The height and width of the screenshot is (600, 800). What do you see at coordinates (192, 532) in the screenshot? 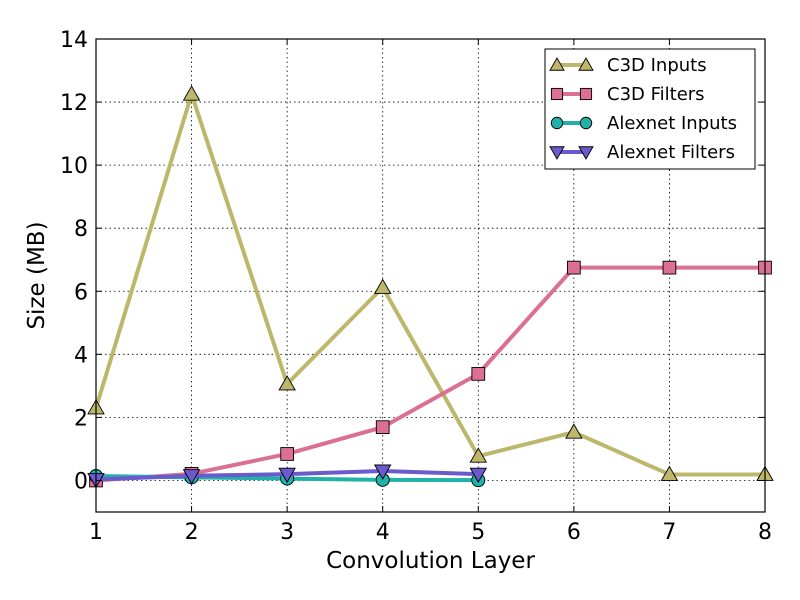
I see `x-tick-label: 2` at bounding box center [192, 532].